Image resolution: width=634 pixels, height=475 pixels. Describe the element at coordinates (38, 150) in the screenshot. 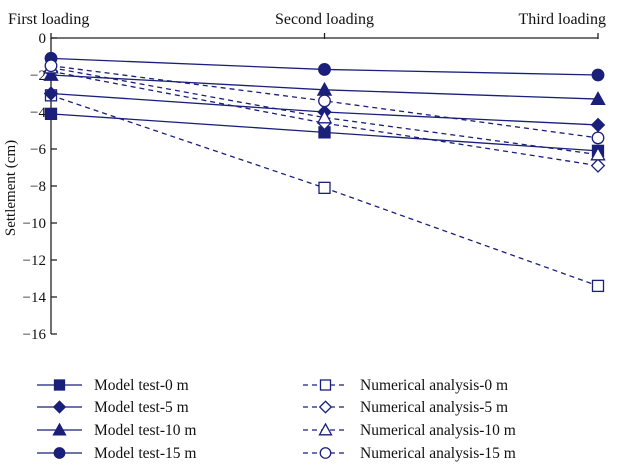

I see `y-tick-label: −6` at that location.